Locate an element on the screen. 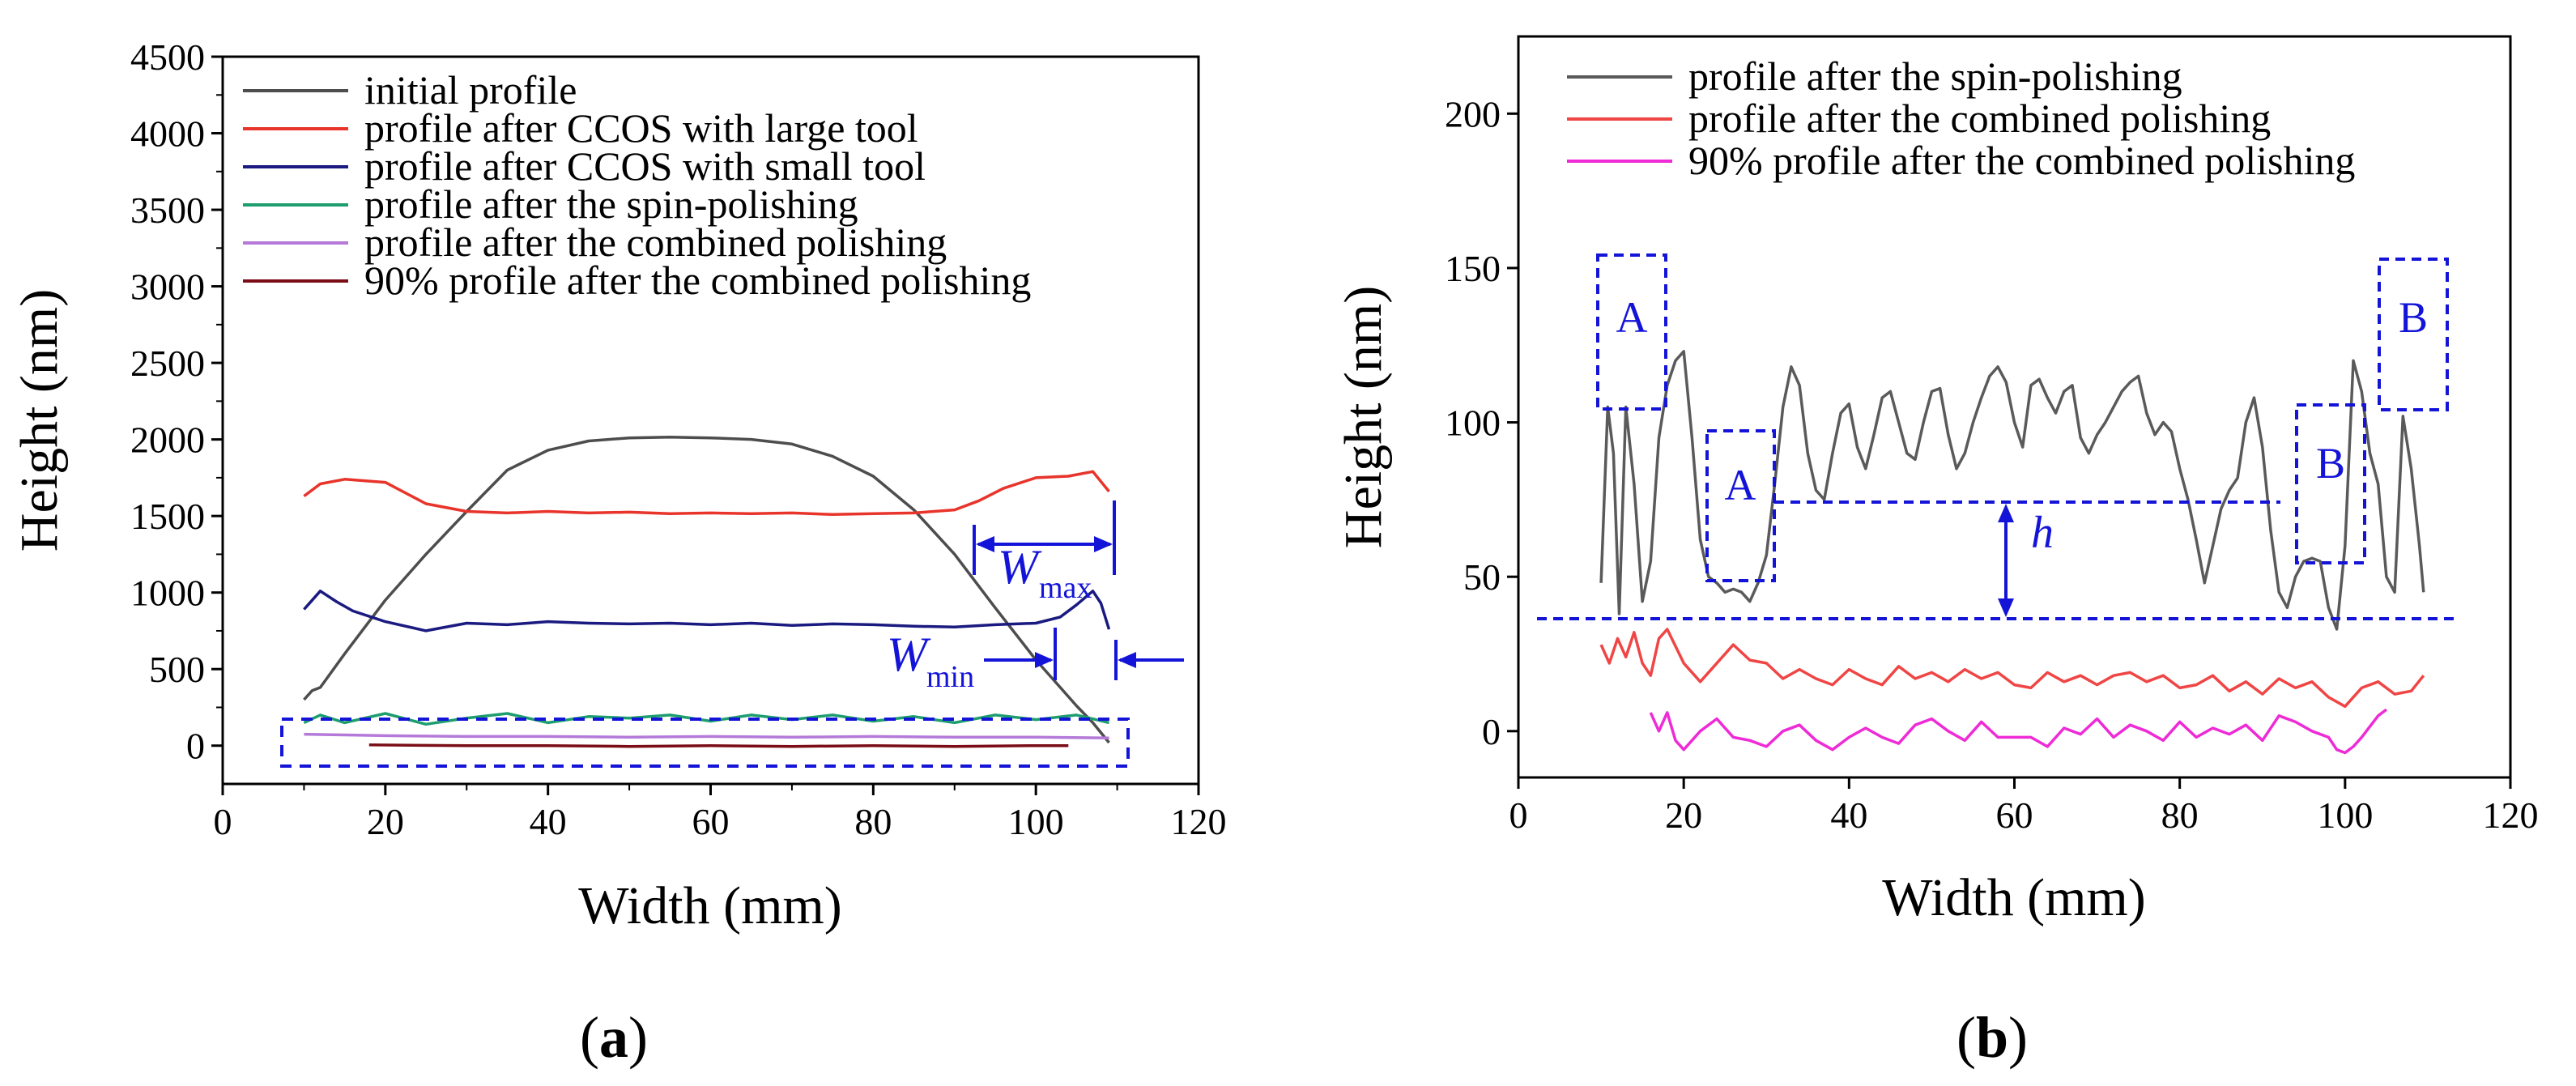 This screenshot has height=1086, width=2576. series-line-profile-after-the-spin-polishing is located at coordinates (2012, 490).